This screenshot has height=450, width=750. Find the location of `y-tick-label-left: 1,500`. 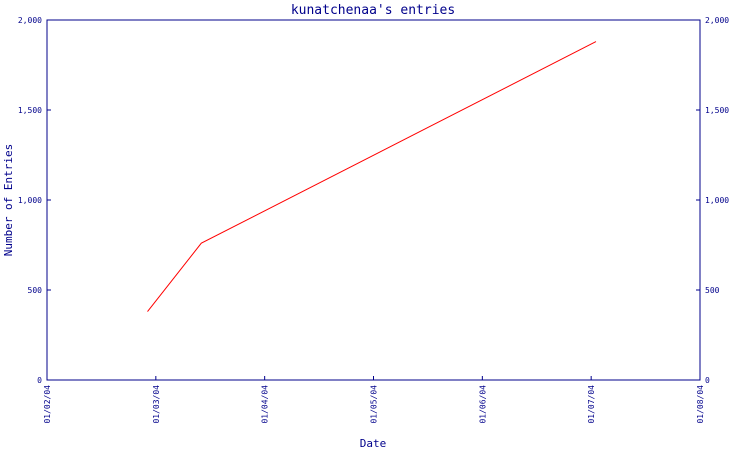

y-tick-label-left: 1,500 is located at coordinates (30, 110).